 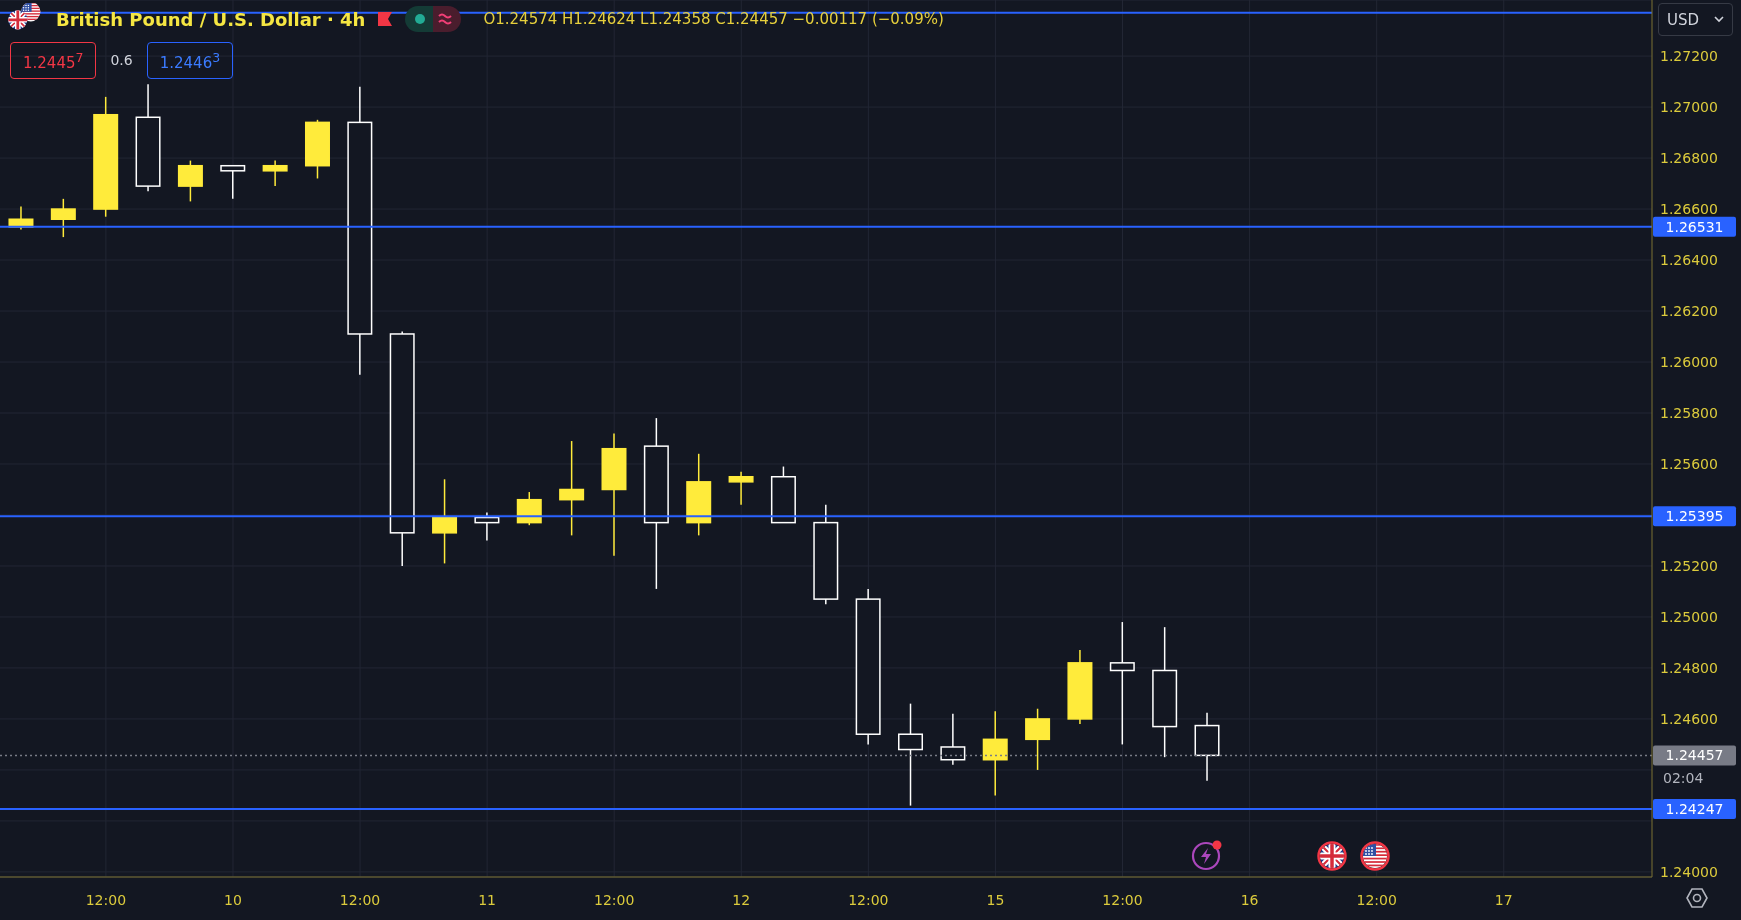 What do you see at coordinates (1689, 311) in the screenshot?
I see `y-tick-label: 1.26200` at bounding box center [1689, 311].